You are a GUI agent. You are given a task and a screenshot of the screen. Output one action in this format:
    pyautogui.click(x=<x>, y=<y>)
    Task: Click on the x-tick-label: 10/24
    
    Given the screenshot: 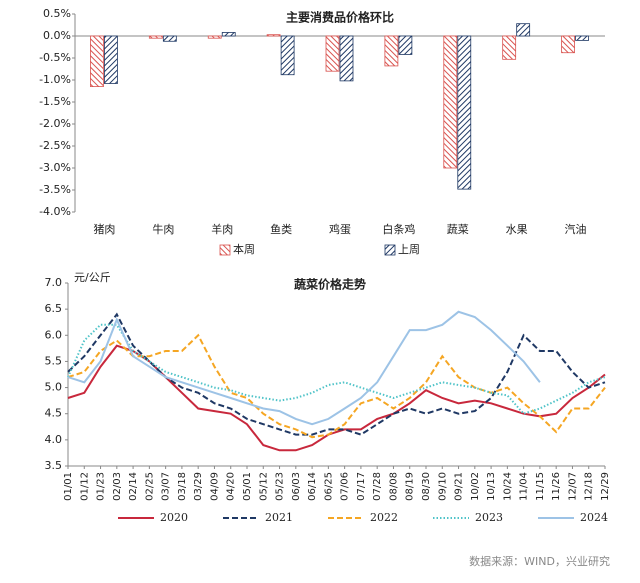 What is the action you would take?
    pyautogui.click(x=507, y=486)
    